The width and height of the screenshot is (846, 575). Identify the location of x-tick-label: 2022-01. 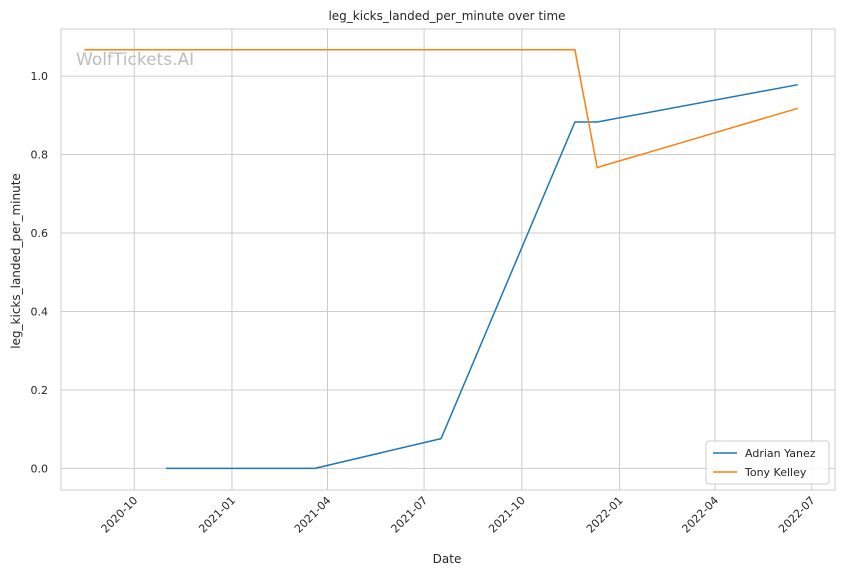
(605, 515).